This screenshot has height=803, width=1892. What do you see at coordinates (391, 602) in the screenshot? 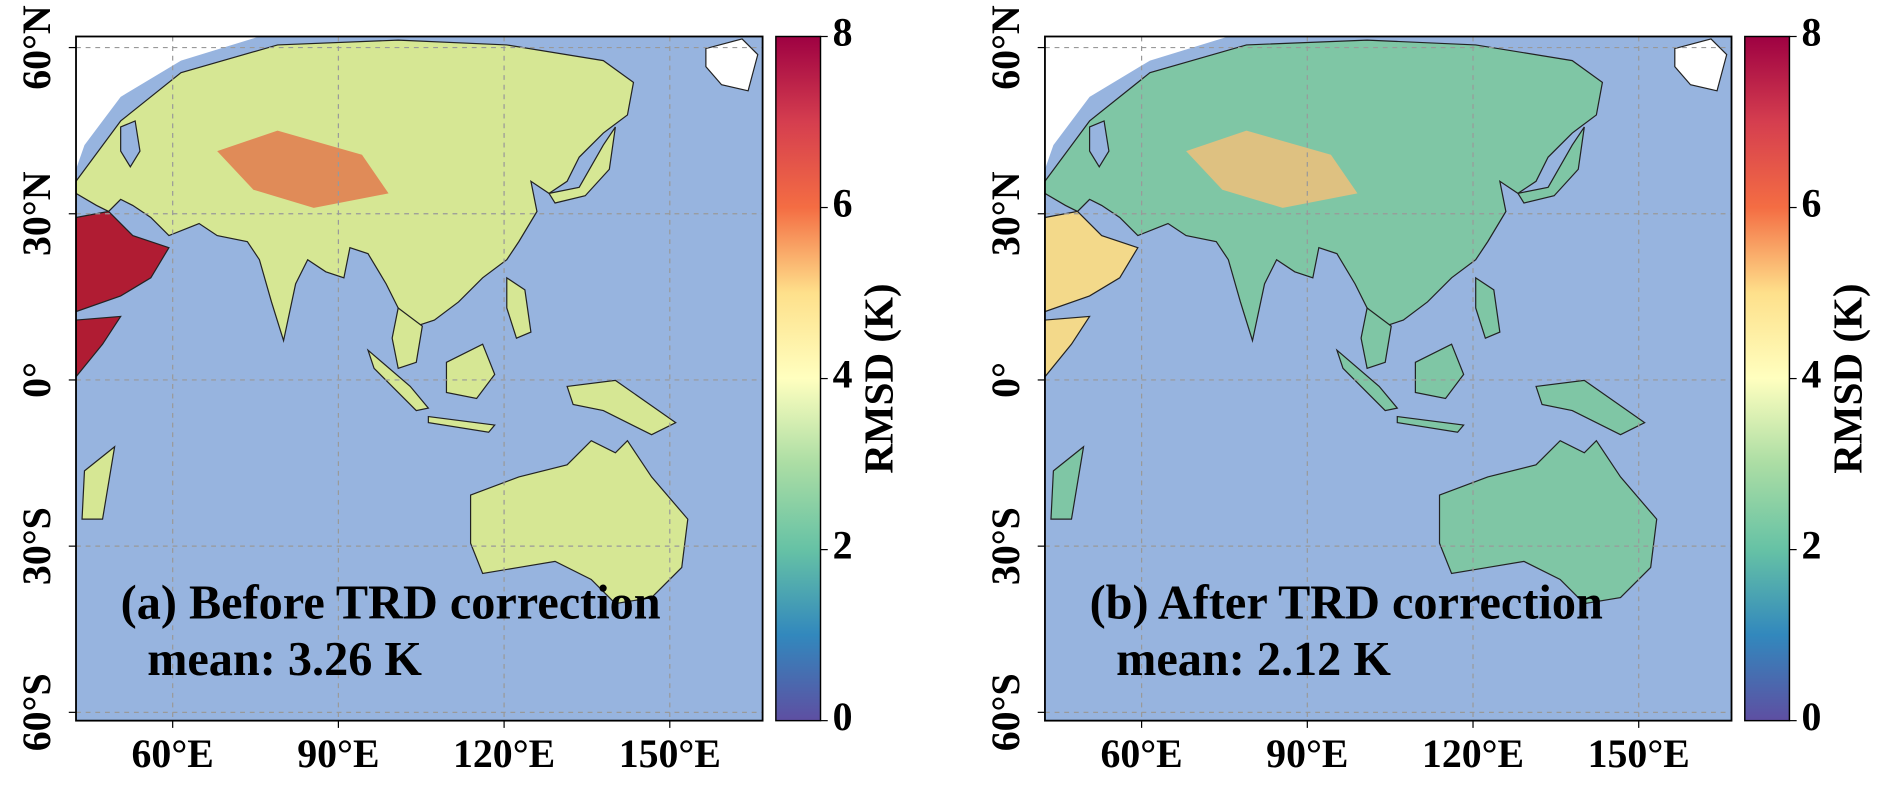
I see `panel-title: (a) Before TRD correction` at bounding box center [391, 602].